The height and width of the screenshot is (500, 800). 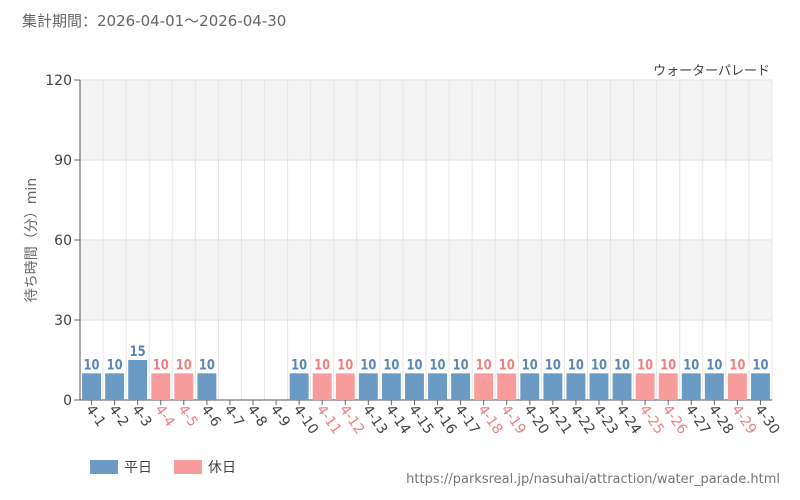 What do you see at coordinates (205, 467) in the screenshot?
I see `legend-item-holiday: 休日` at bounding box center [205, 467].